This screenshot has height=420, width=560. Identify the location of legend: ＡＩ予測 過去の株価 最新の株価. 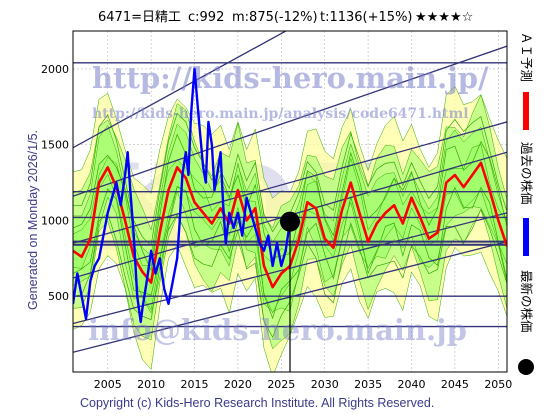
(526, 203).